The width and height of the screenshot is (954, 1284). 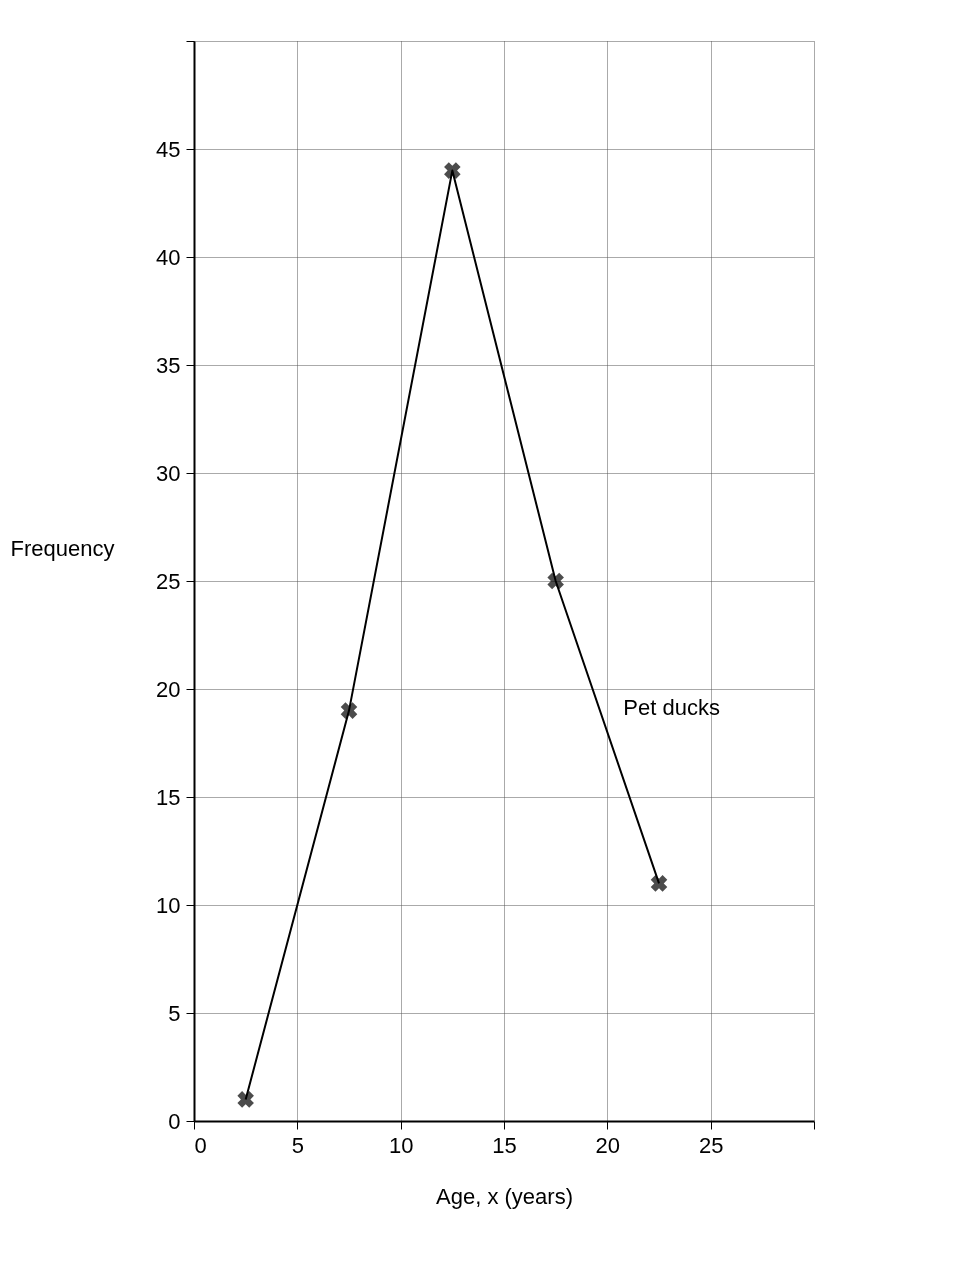 What do you see at coordinates (168, 257) in the screenshot?
I see `y-tick-label: 40` at bounding box center [168, 257].